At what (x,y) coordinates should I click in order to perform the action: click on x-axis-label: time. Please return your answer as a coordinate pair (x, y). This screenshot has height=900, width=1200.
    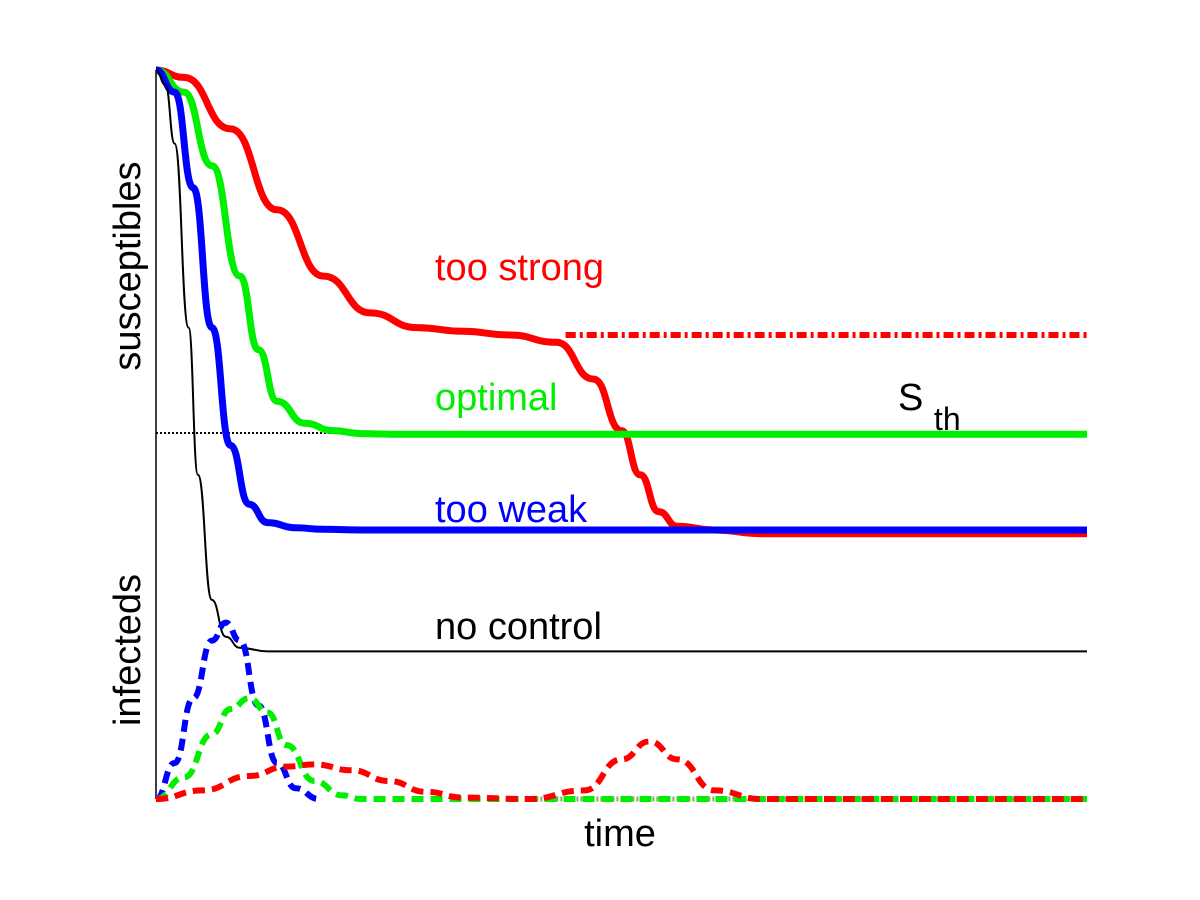
    Looking at the image, I should click on (620, 834).